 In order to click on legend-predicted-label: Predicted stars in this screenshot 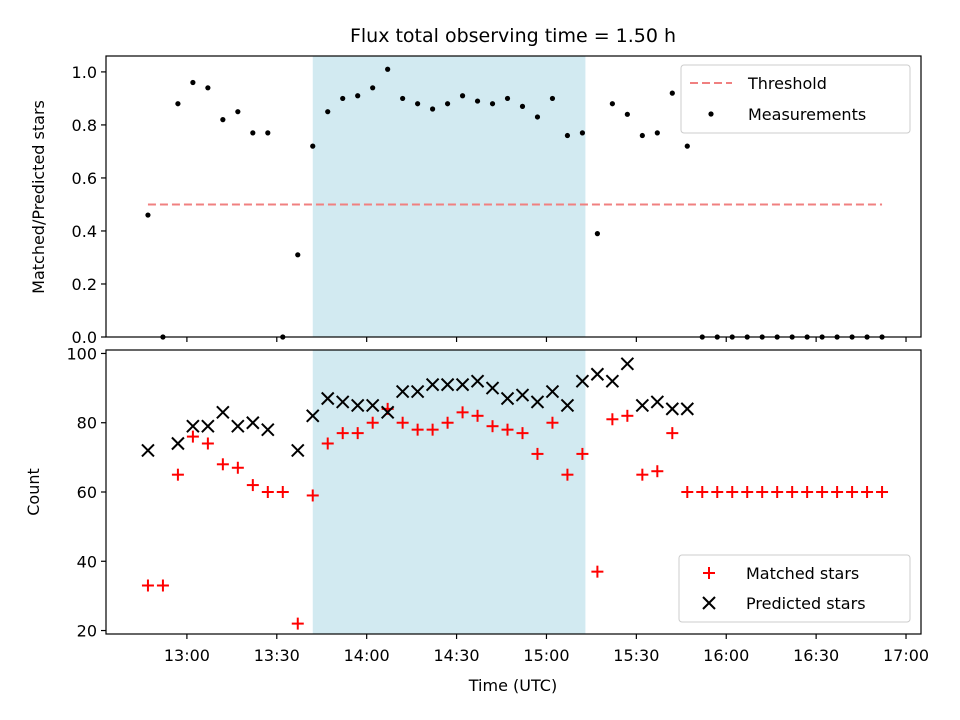, I will do `click(806, 603)`.